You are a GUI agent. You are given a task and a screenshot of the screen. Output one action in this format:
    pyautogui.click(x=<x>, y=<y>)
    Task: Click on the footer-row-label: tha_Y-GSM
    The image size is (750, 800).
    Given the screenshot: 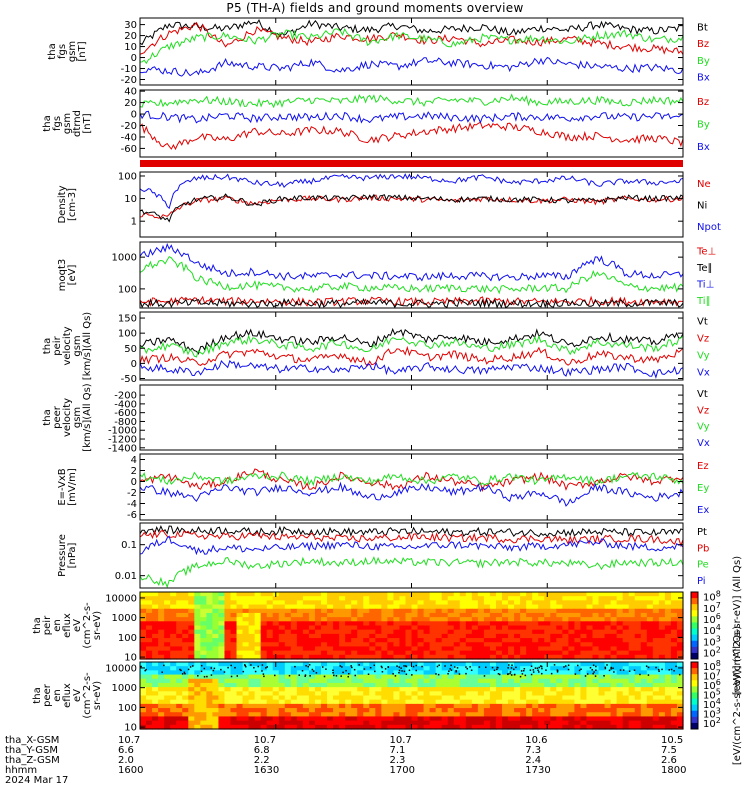 What is the action you would take?
    pyautogui.click(x=31, y=750)
    